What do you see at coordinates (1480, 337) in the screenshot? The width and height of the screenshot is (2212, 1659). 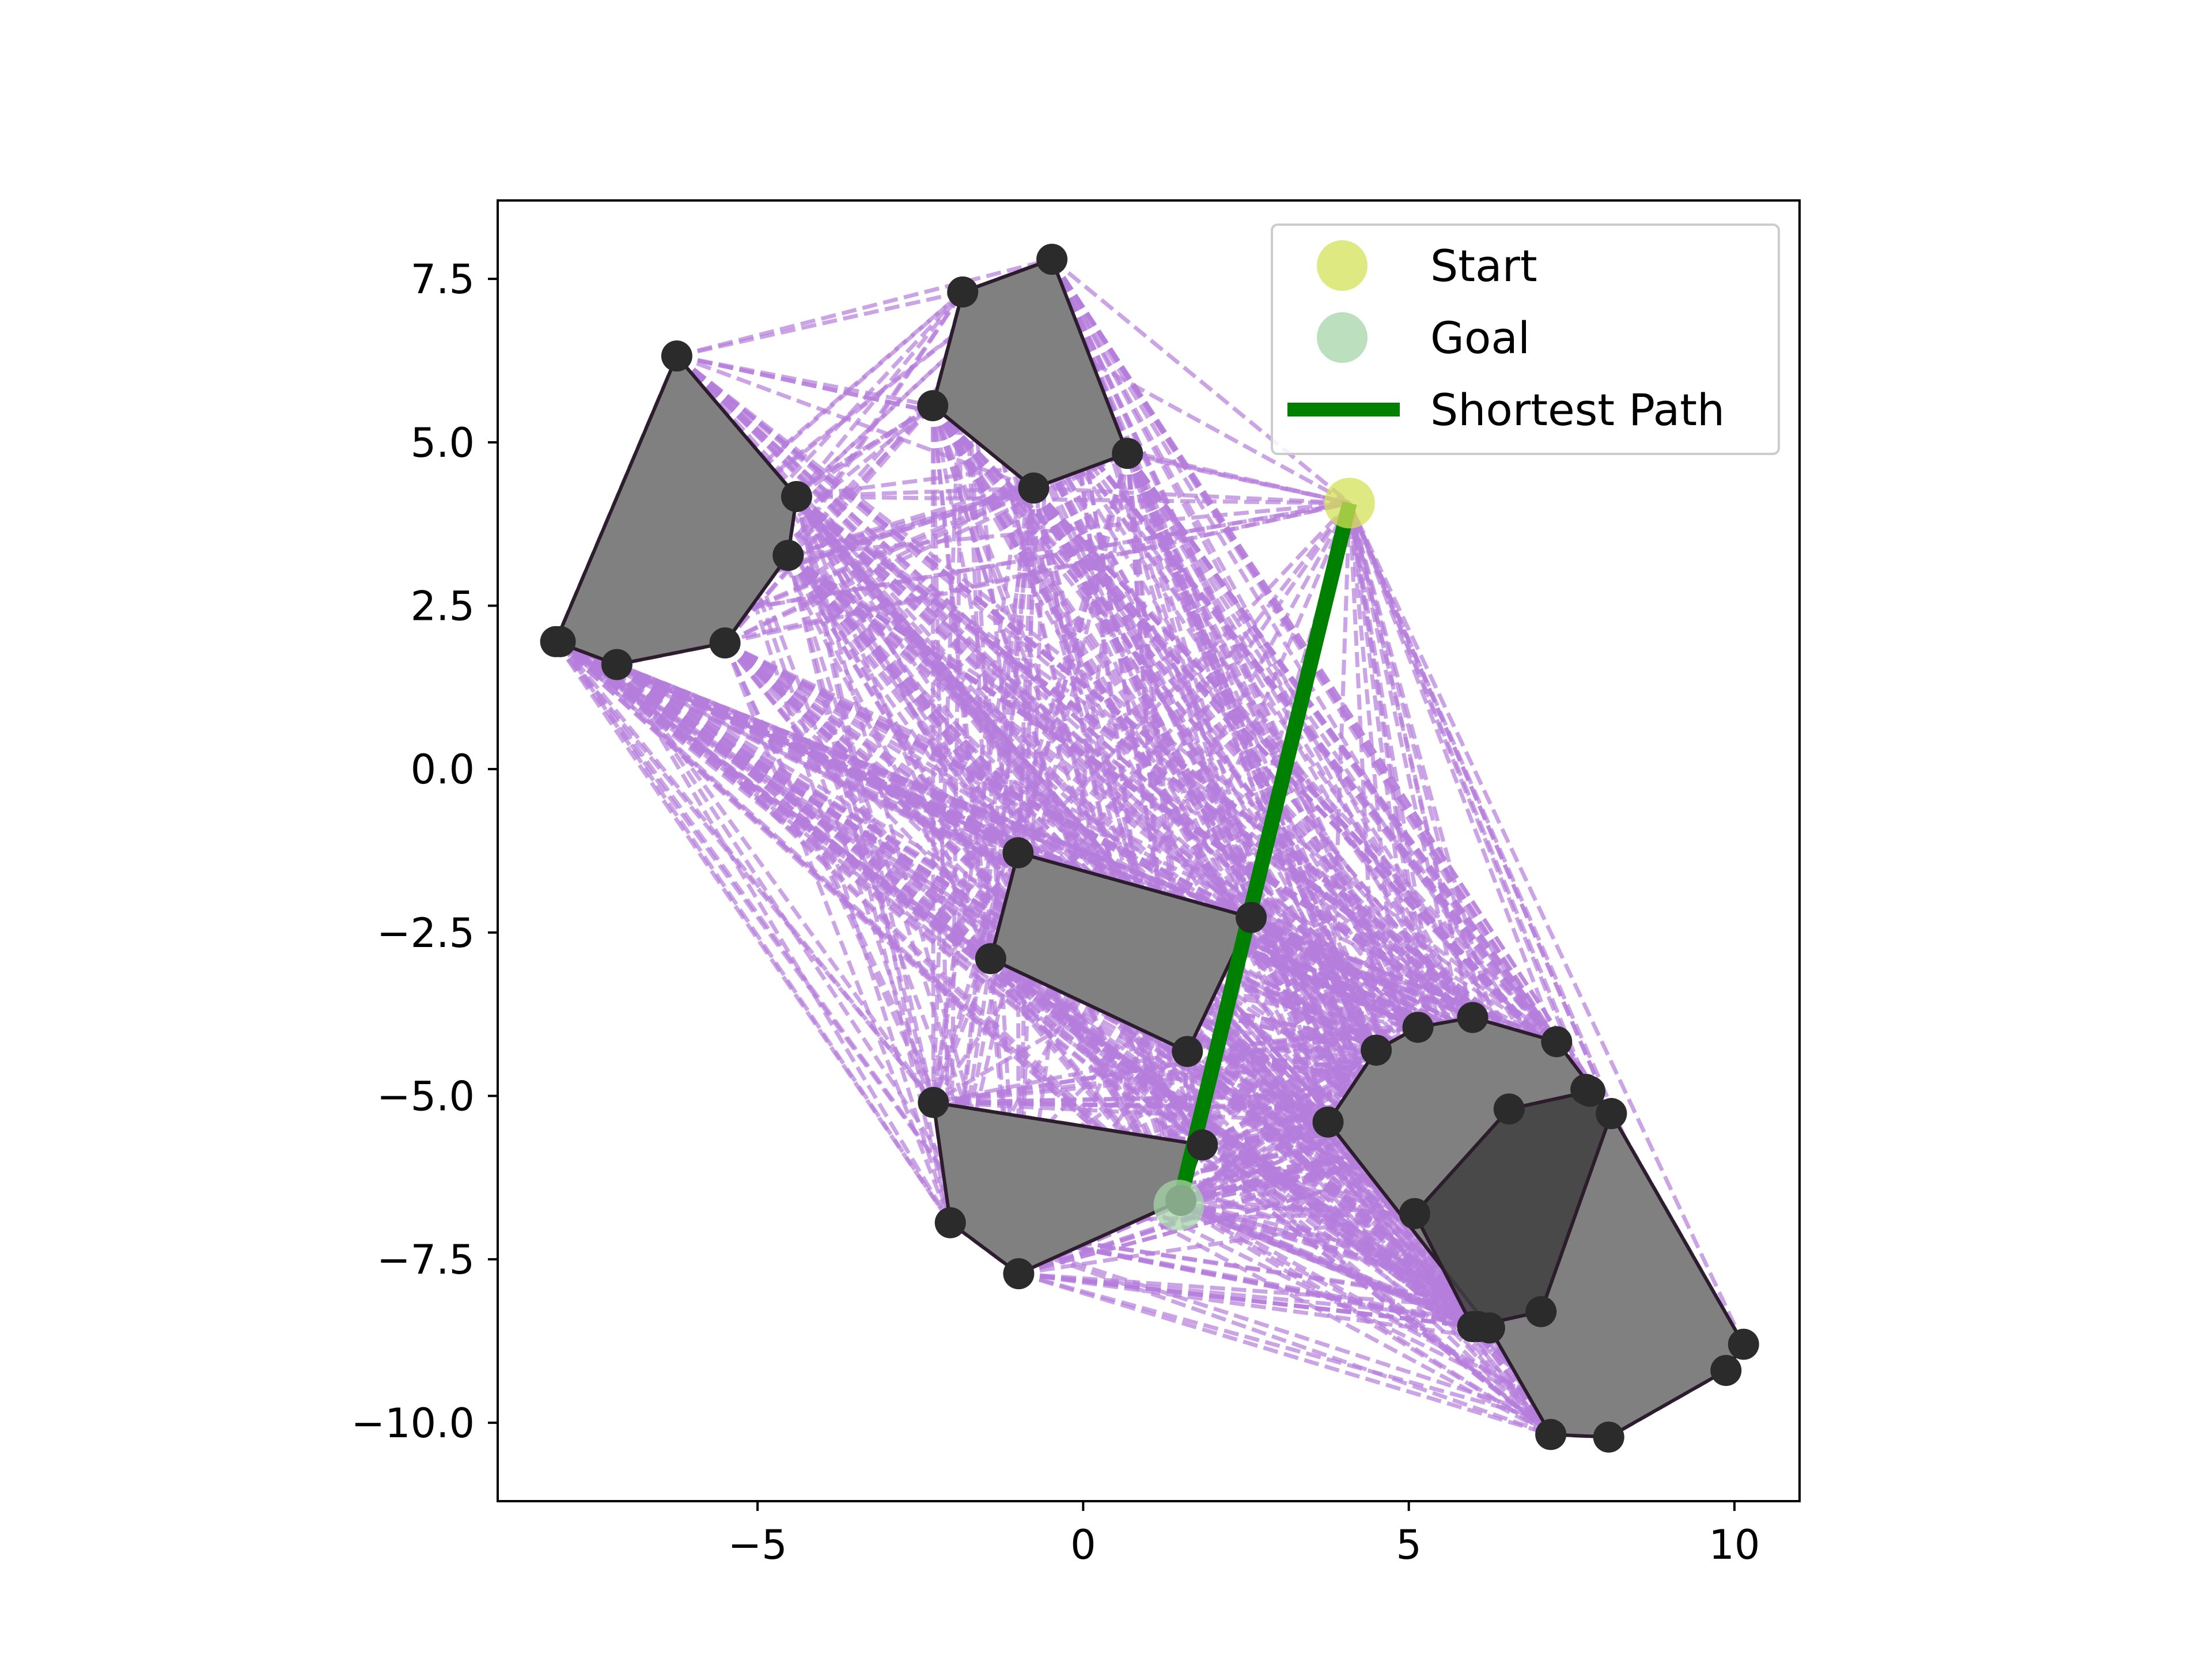 I see `legend-goal-label: Goal` at bounding box center [1480, 337].